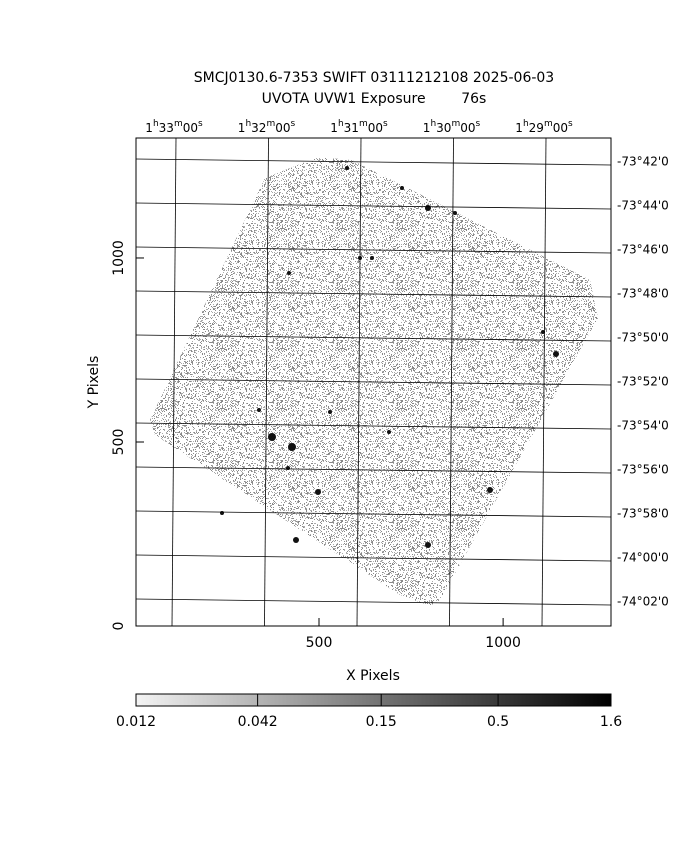  What do you see at coordinates (643, 470) in the screenshot?
I see `dec-label: -73°56'0` at bounding box center [643, 470].